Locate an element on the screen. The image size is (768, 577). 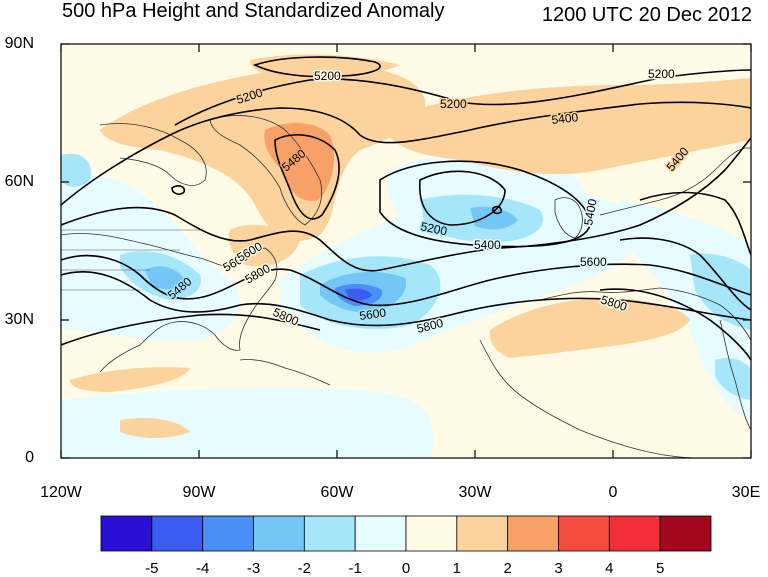
colorbar-label: 3 is located at coordinates (558, 568).